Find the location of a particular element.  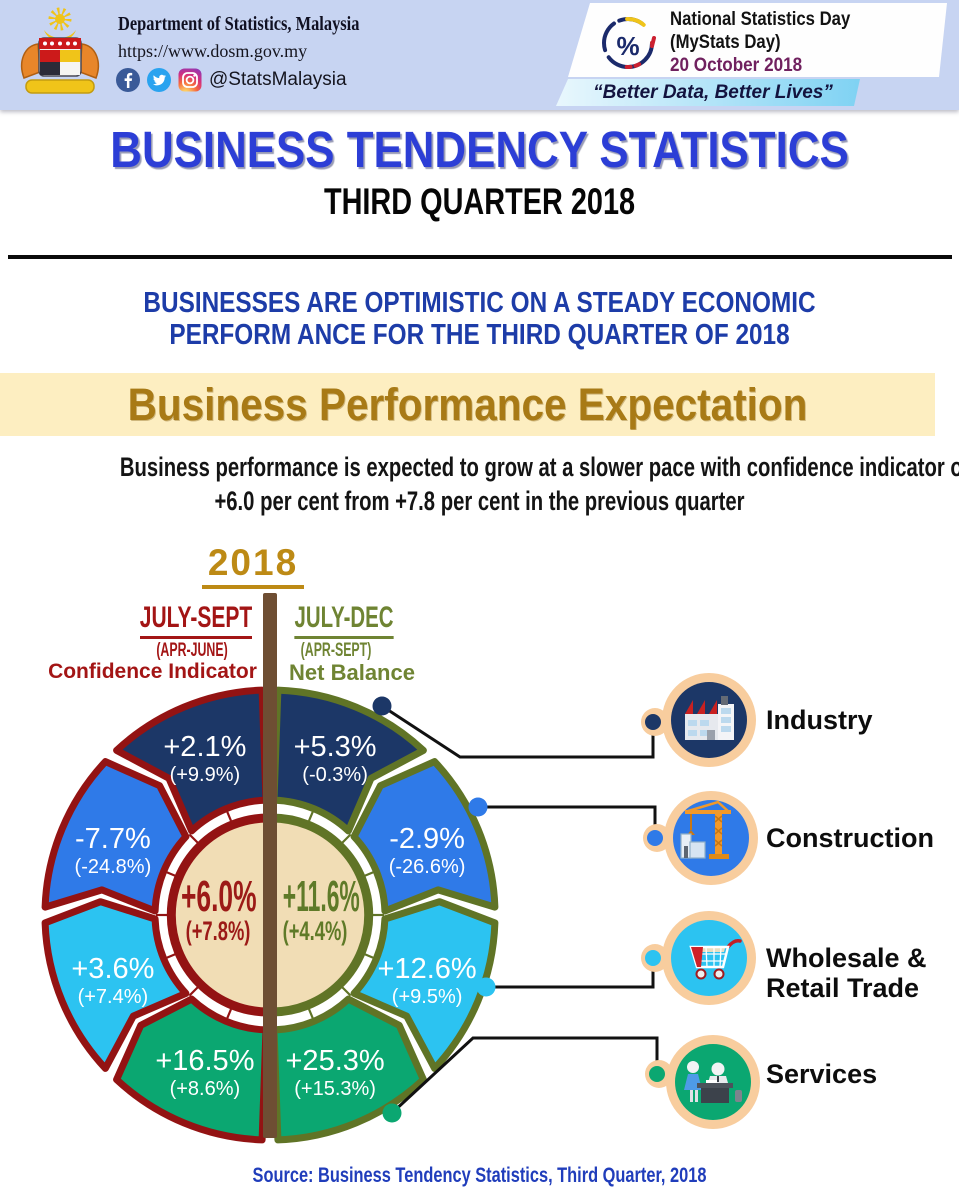

social-row: @StatsMalaysia is located at coordinates (231, 80).